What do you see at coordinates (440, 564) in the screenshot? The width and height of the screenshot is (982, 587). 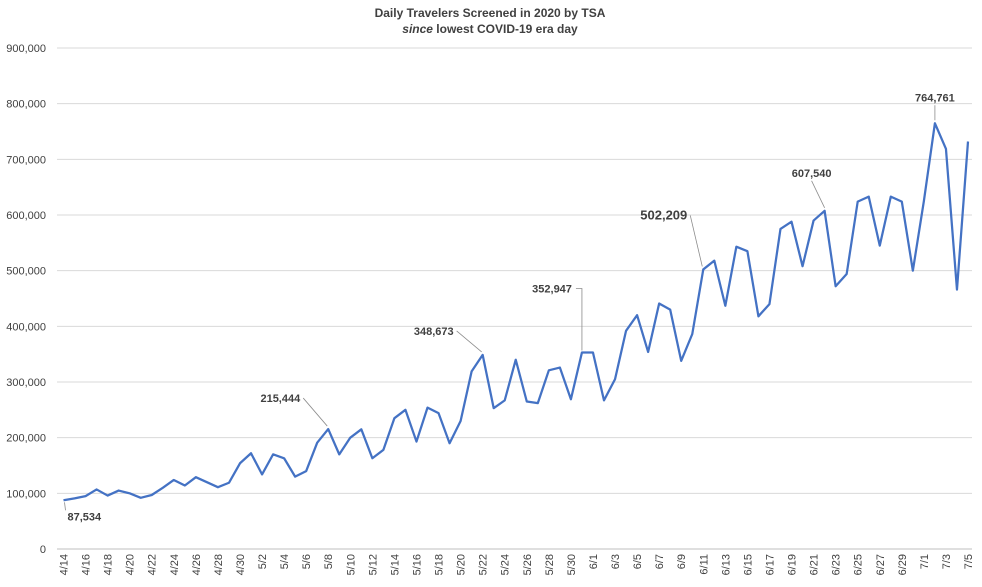 I see `x-tick-label: 5/18` at bounding box center [440, 564].